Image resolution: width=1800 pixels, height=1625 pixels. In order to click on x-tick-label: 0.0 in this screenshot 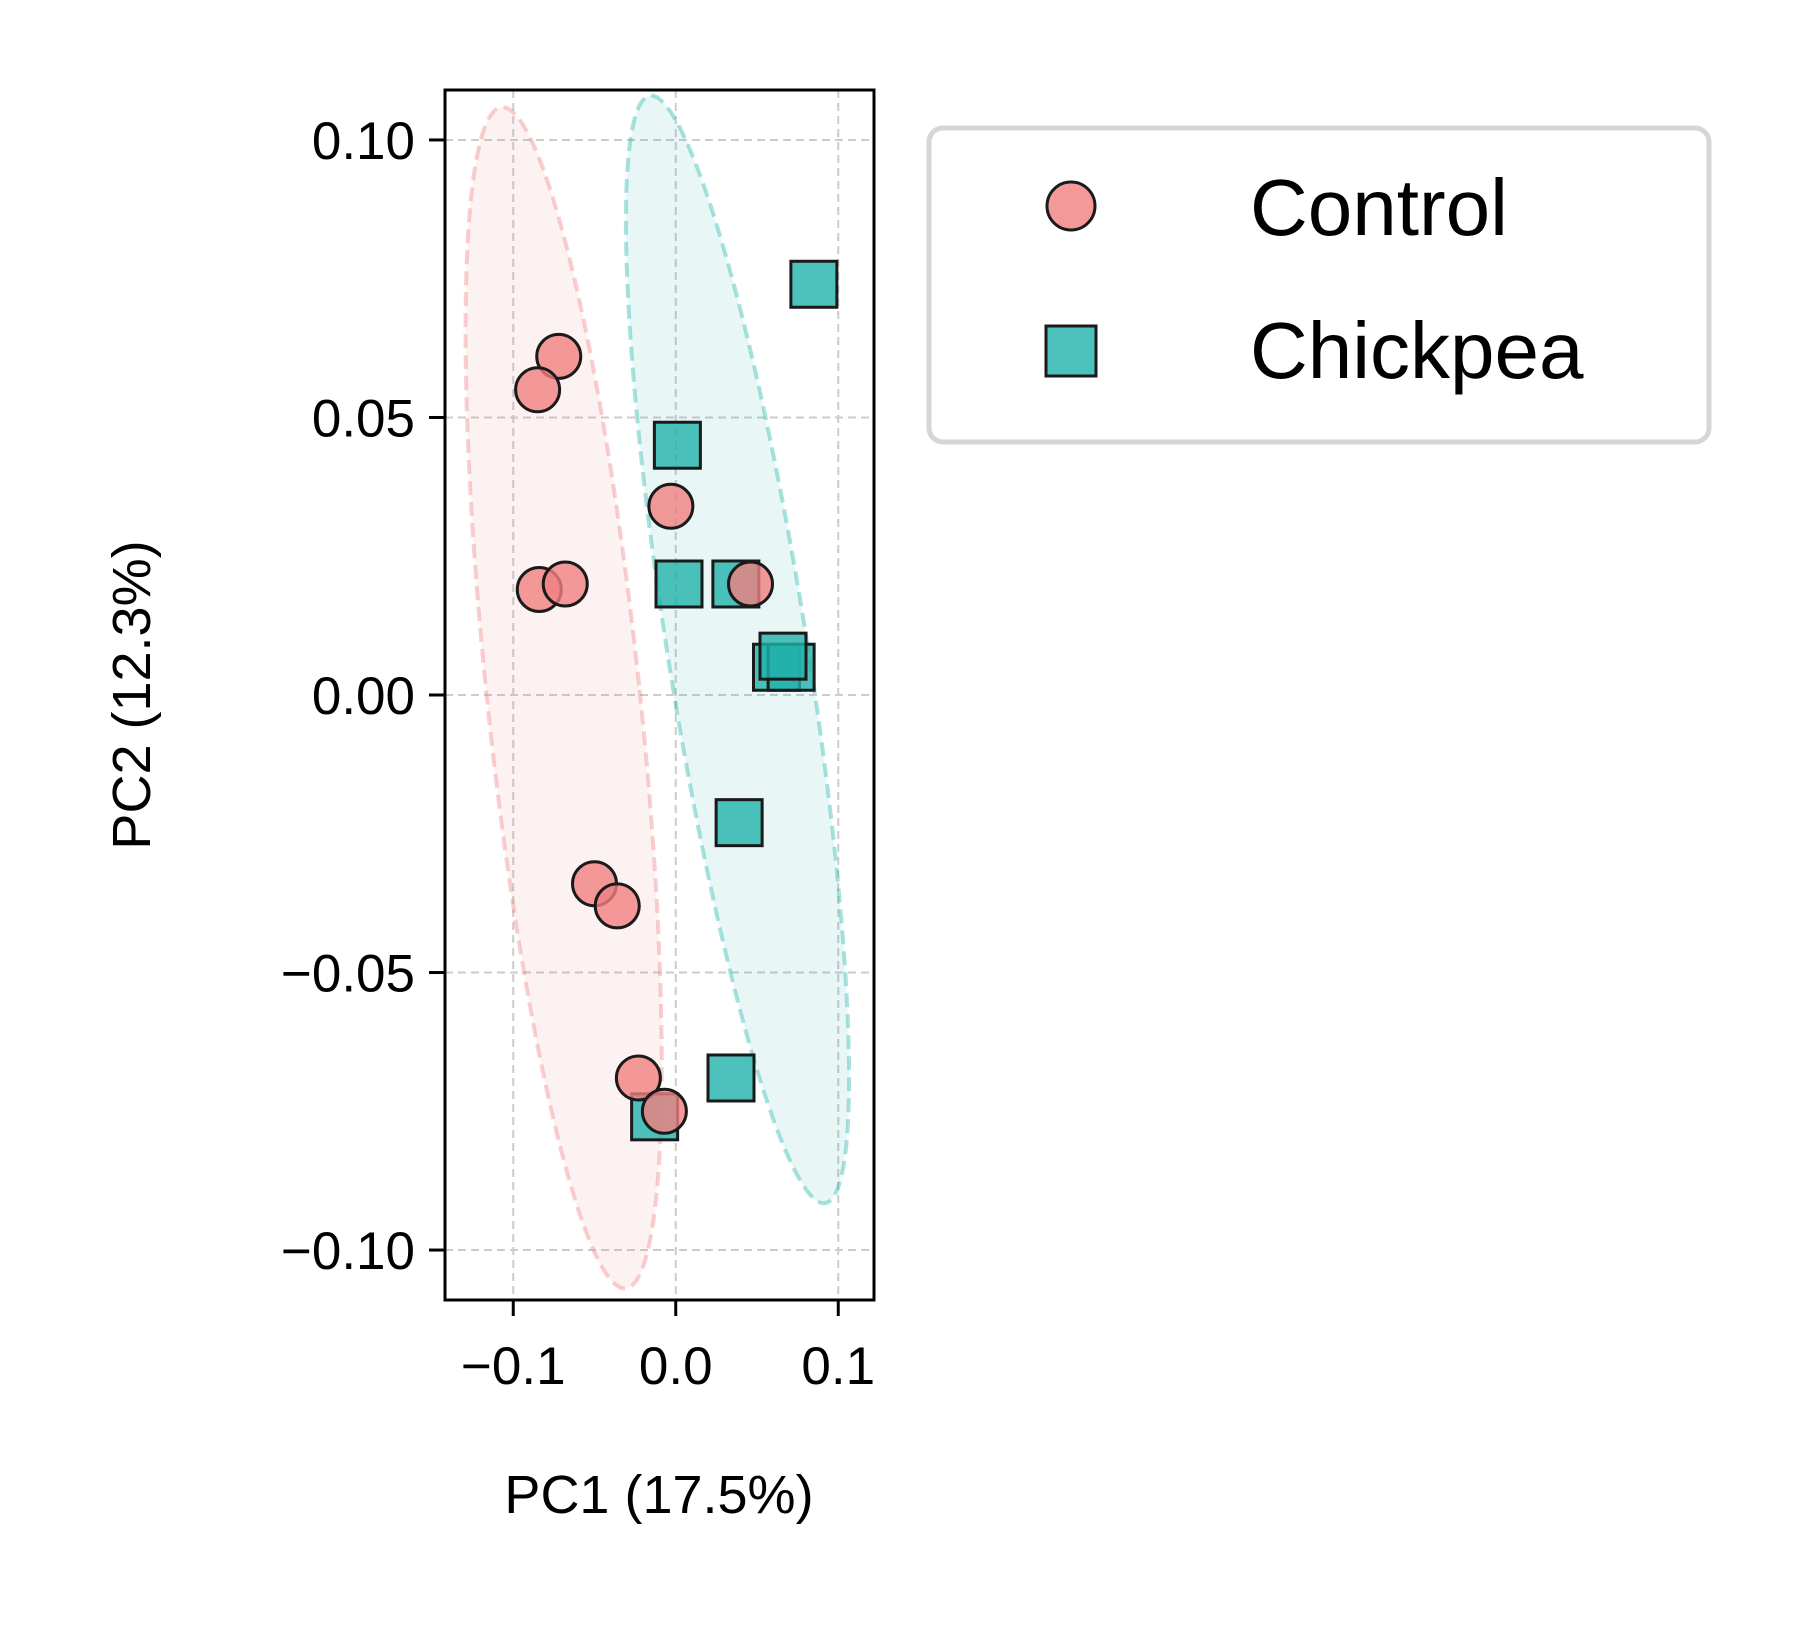, I will do `click(676, 1366)`.